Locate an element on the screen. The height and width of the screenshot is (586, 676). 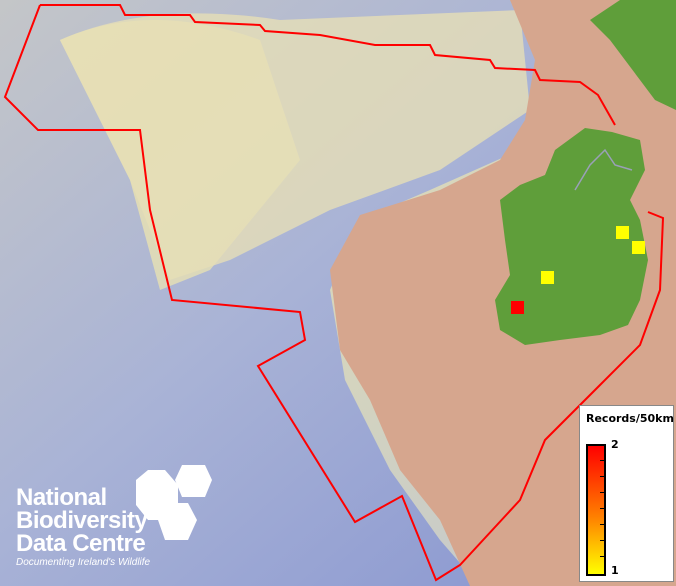
logo-line-2: Biodiversity is located at coordinates (82, 520).